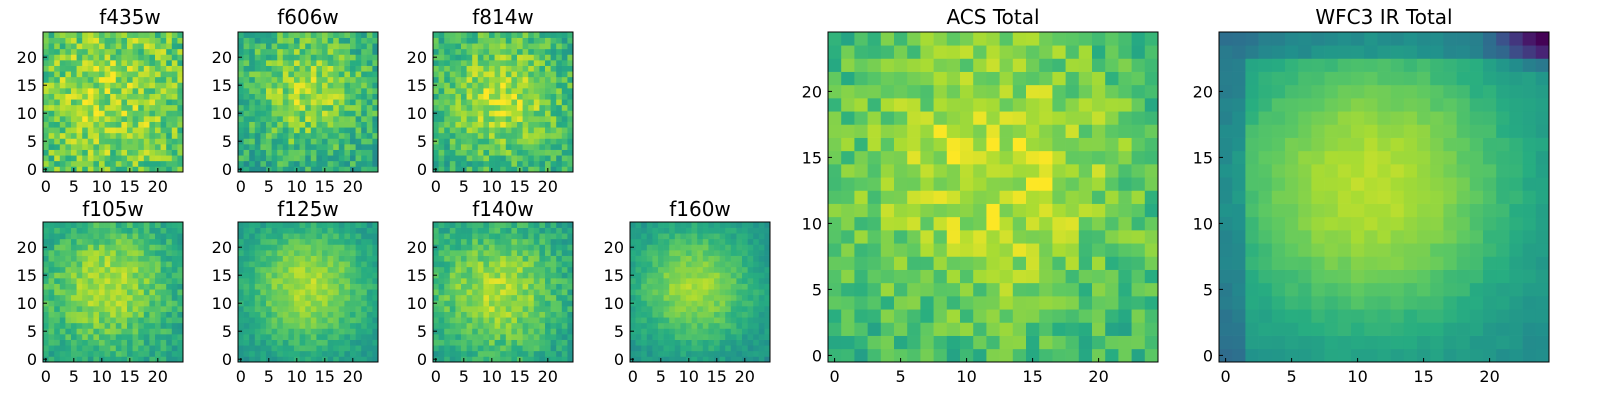 The width and height of the screenshot is (1600, 400). What do you see at coordinates (269, 186) in the screenshot?
I see `x-tick-label: 5` at bounding box center [269, 186].